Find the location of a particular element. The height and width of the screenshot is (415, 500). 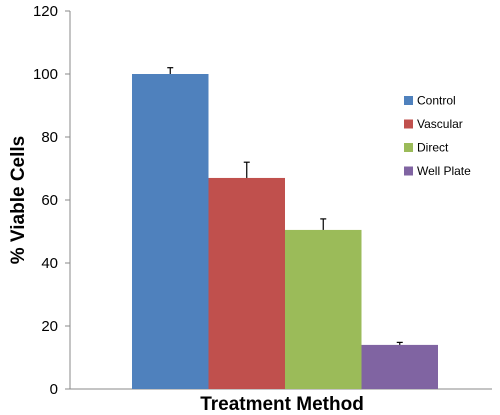

y-tick-label: 120 is located at coordinates (45, 11).